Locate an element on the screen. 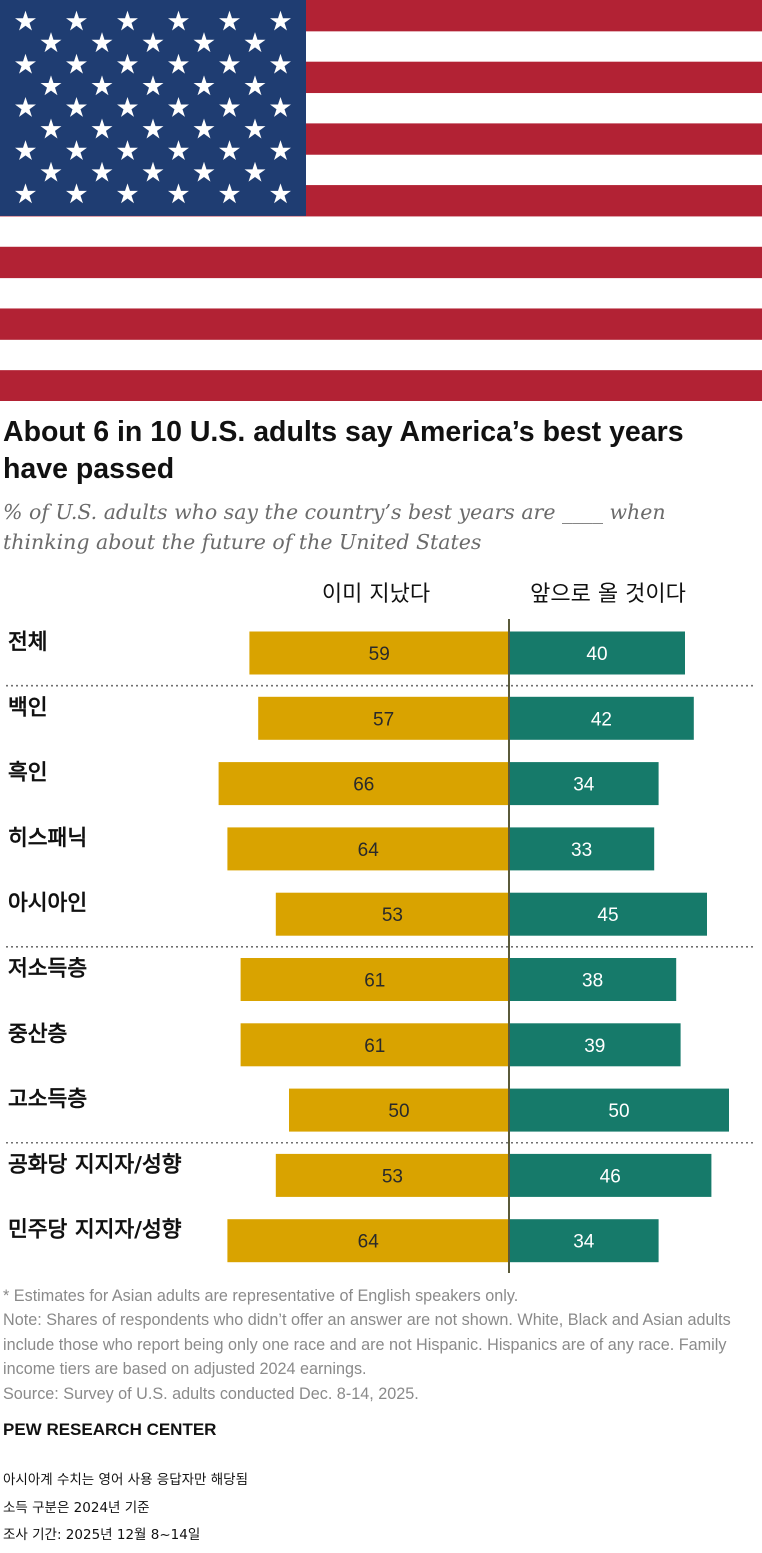 The image size is (762, 1553). pew-research-brand: PEW RESEARCH CENTER is located at coordinates (110, 1429).